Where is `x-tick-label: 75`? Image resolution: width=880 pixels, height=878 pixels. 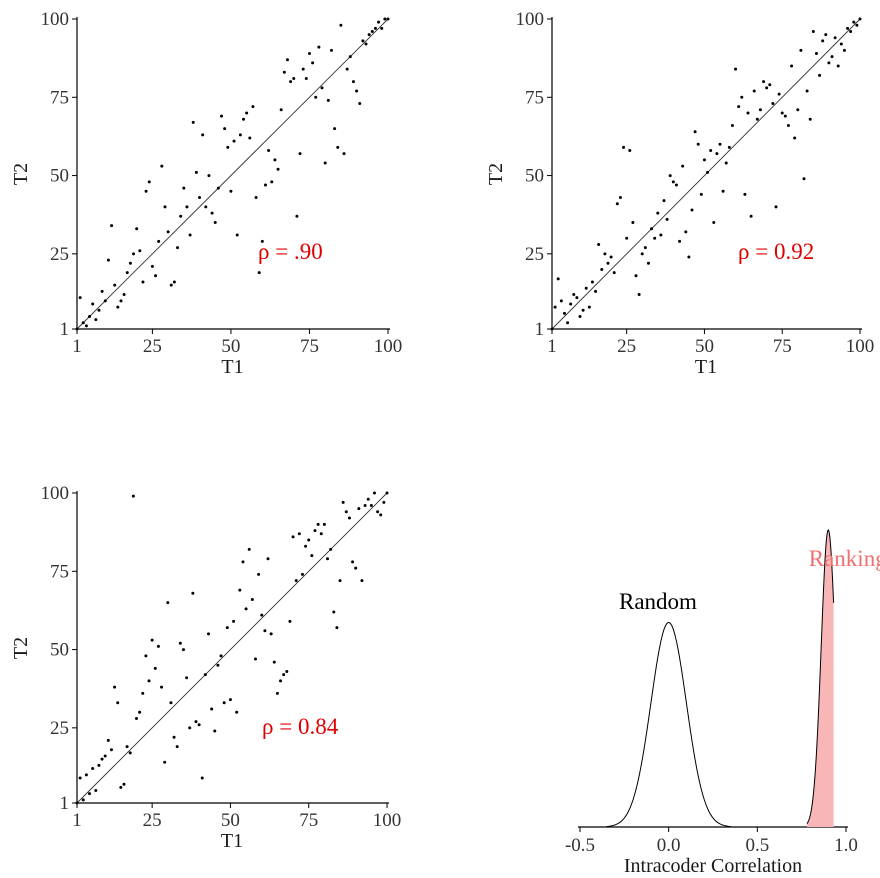
x-tick-label: 75 is located at coordinates (782, 346).